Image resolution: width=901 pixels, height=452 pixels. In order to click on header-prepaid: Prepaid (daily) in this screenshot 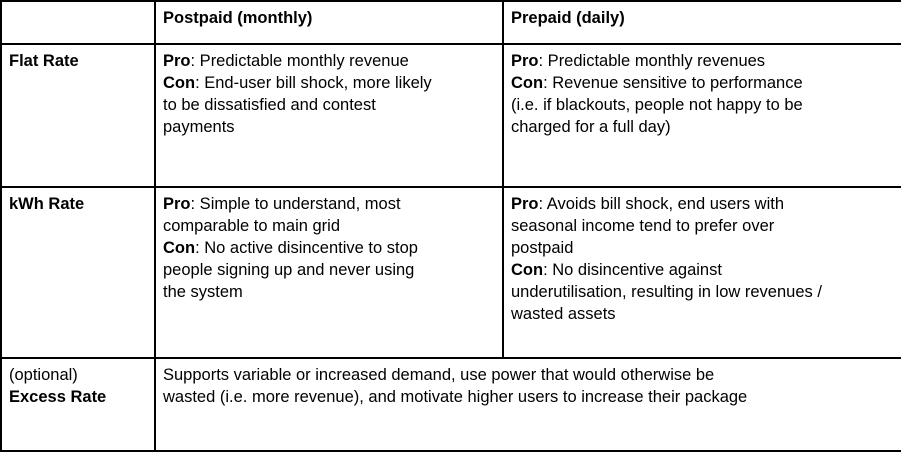, I will do `click(701, 22)`.